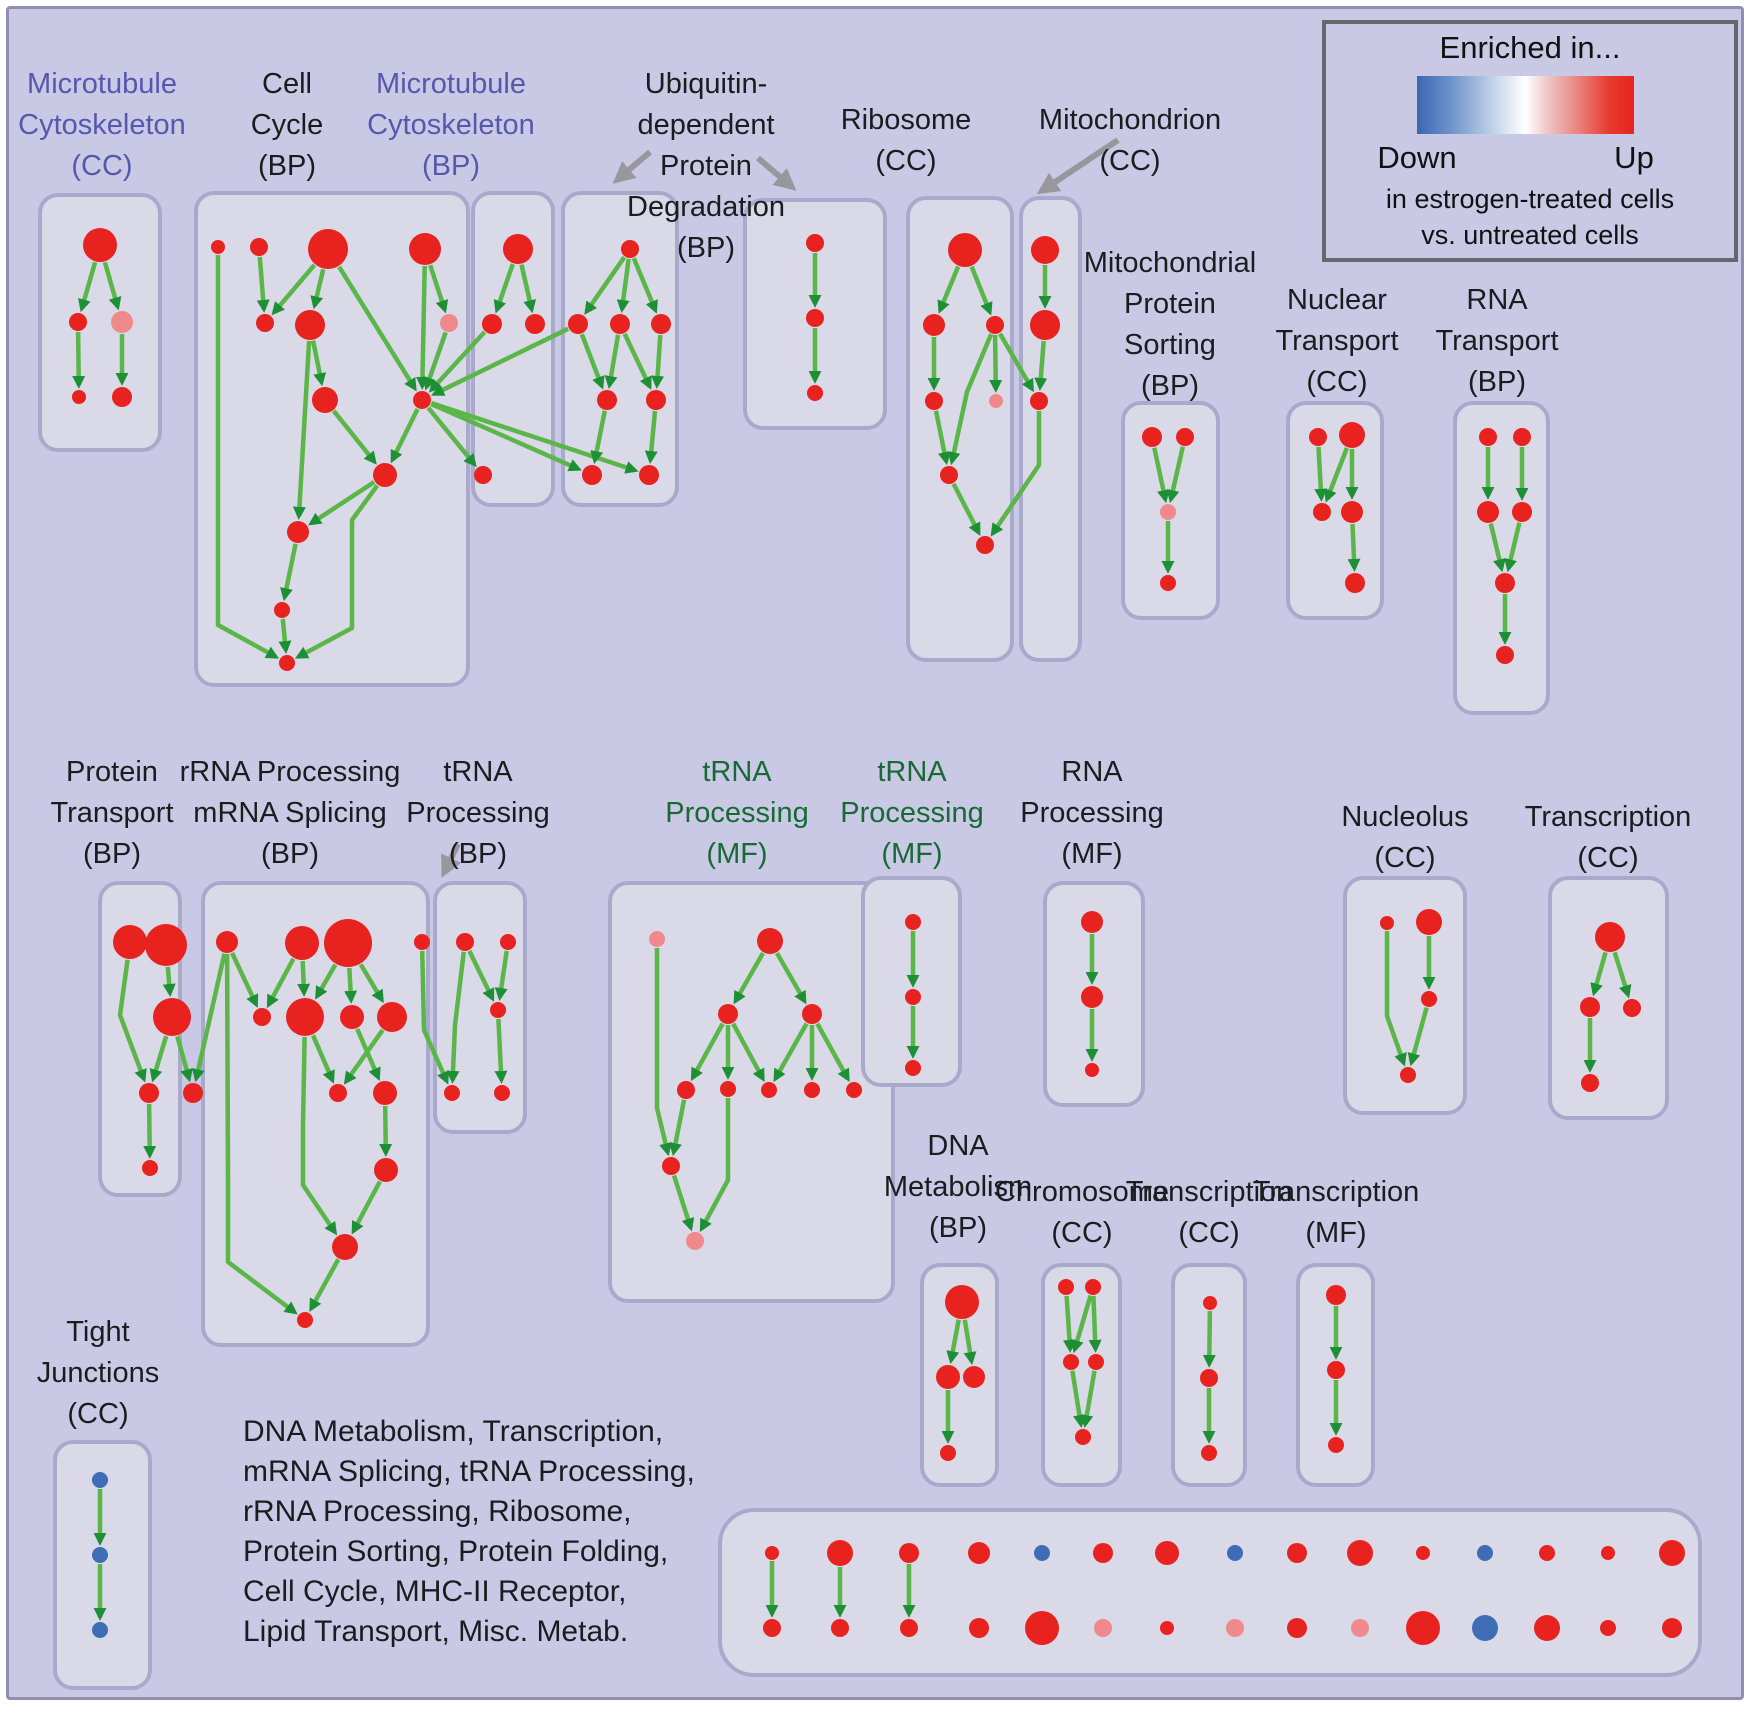 The height and width of the screenshot is (1715, 1750). What do you see at coordinates (695, 1241) in the screenshot?
I see `go-node-tm11` at bounding box center [695, 1241].